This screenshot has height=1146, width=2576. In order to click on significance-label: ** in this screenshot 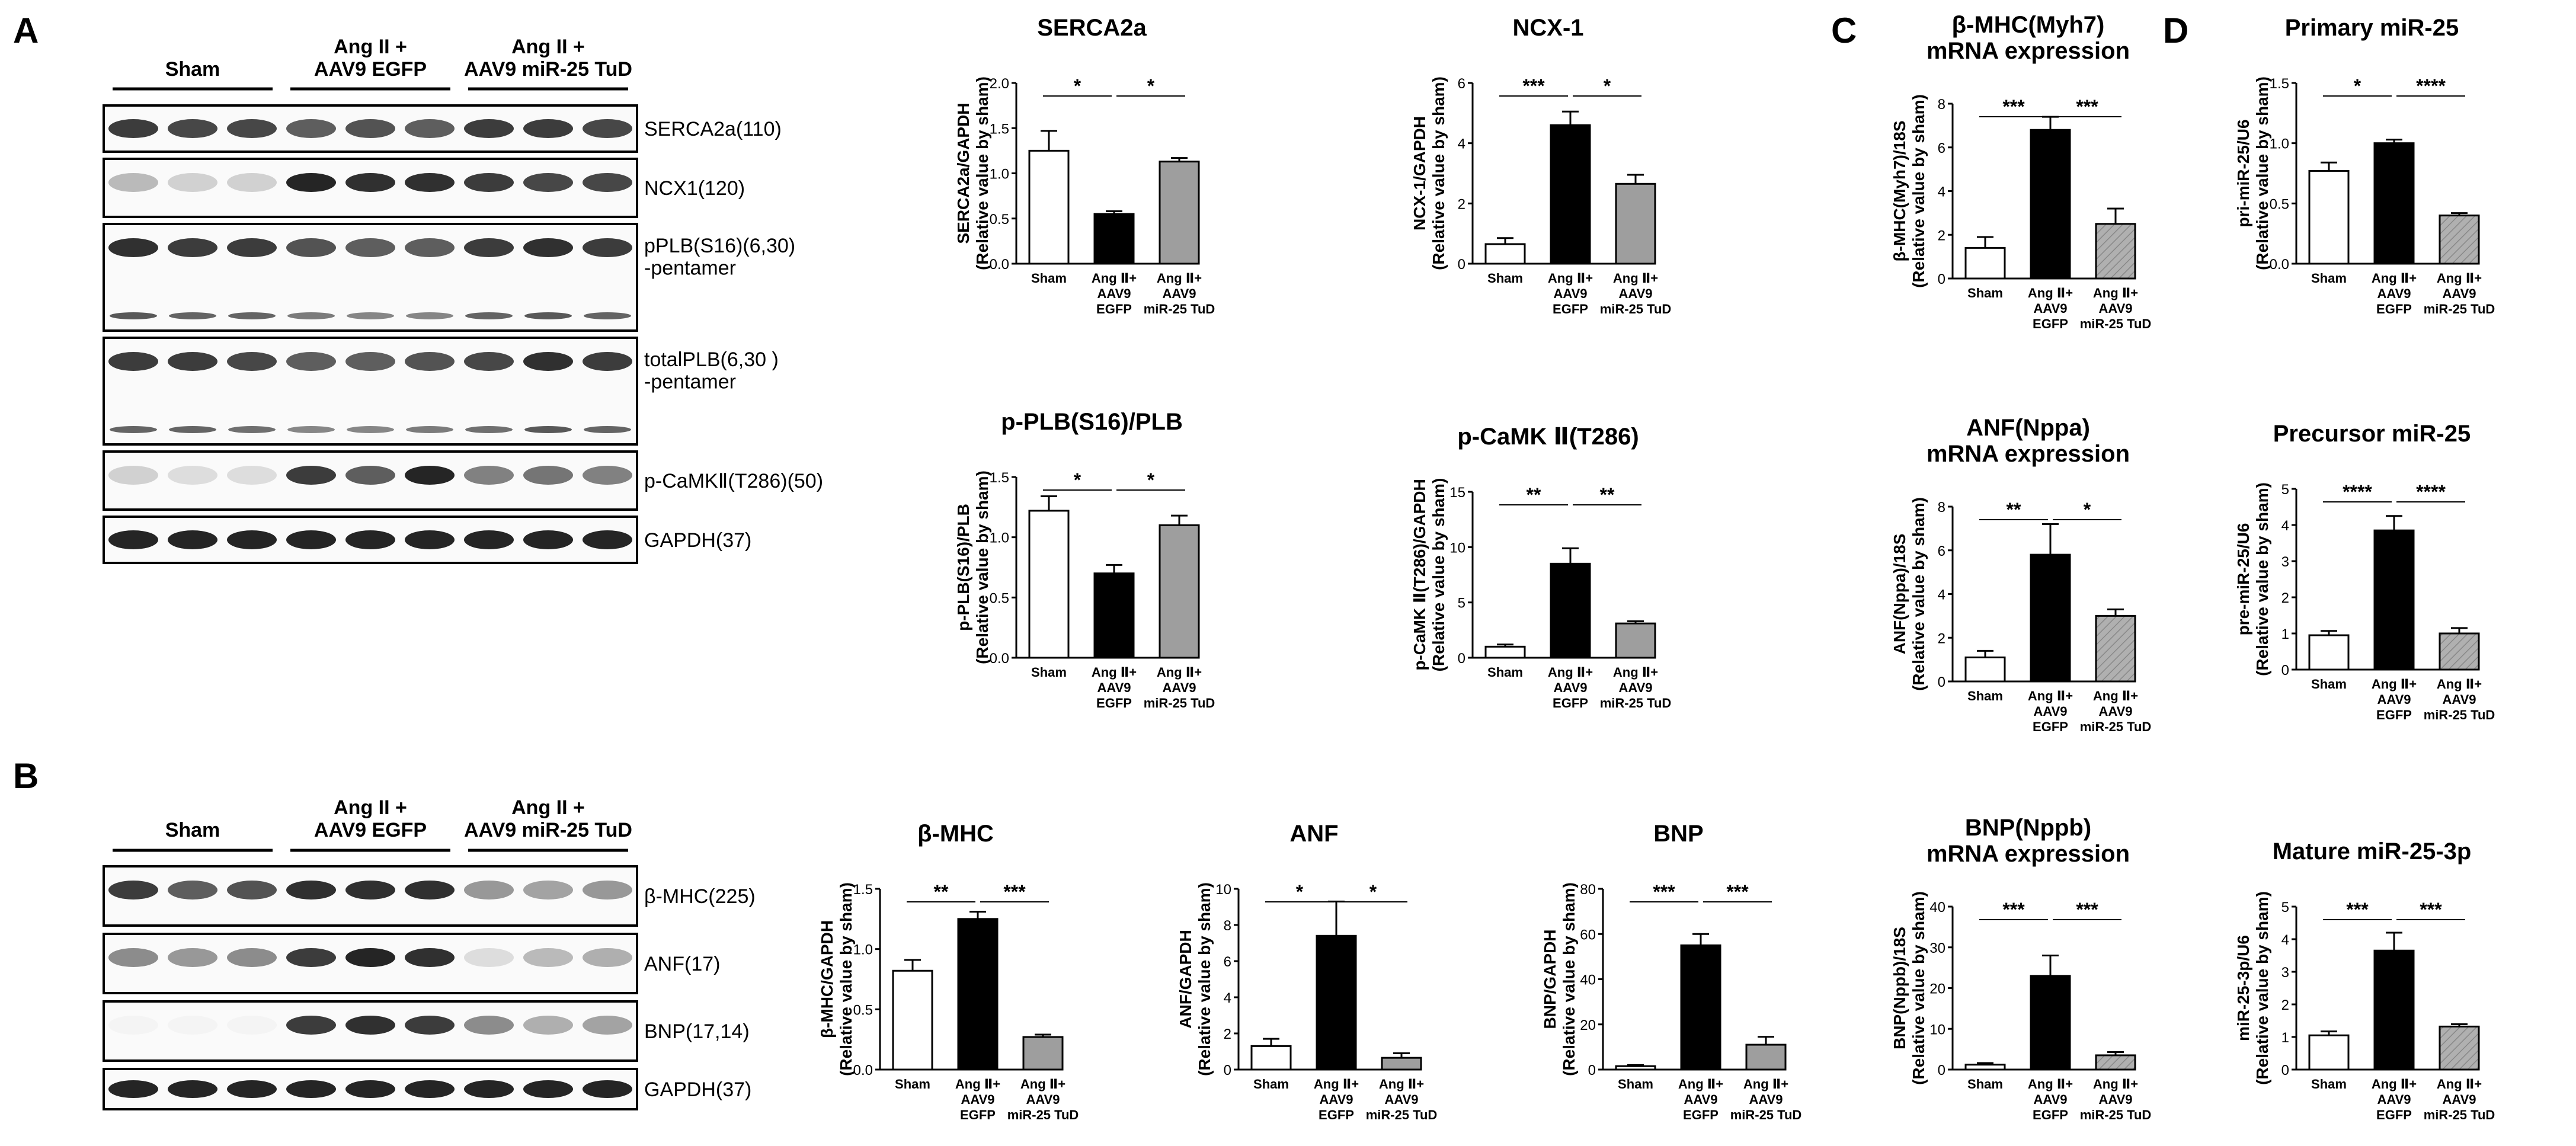, I will do `click(941, 891)`.